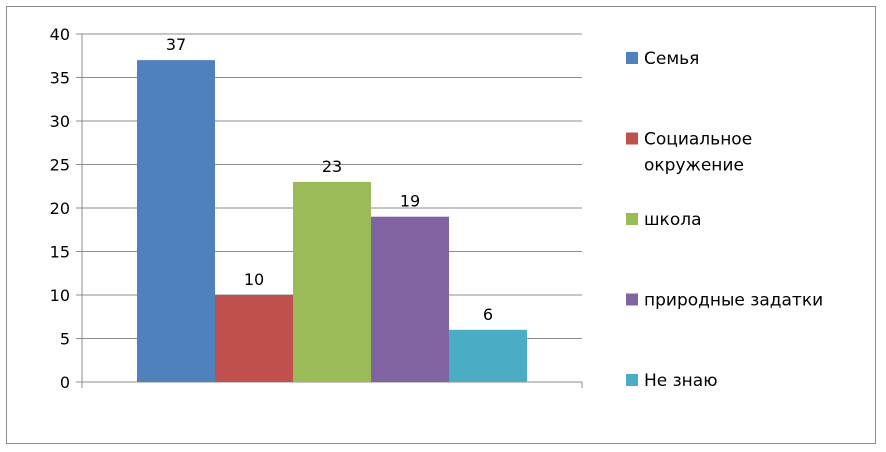  I want to click on data-label: 37, so click(176, 44).